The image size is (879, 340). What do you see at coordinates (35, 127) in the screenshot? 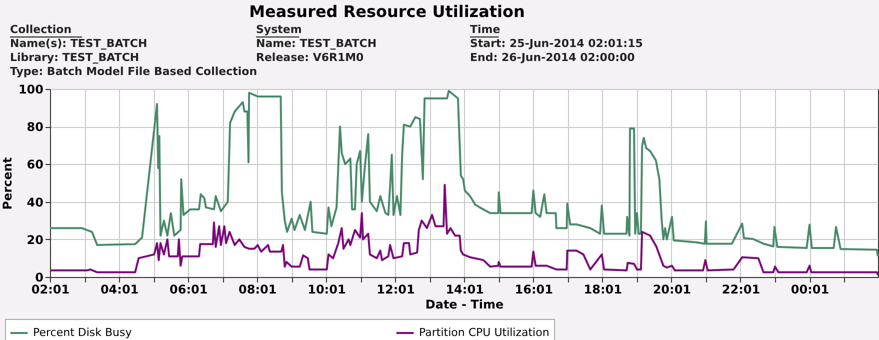
I see `y-tick-label: 80` at bounding box center [35, 127].